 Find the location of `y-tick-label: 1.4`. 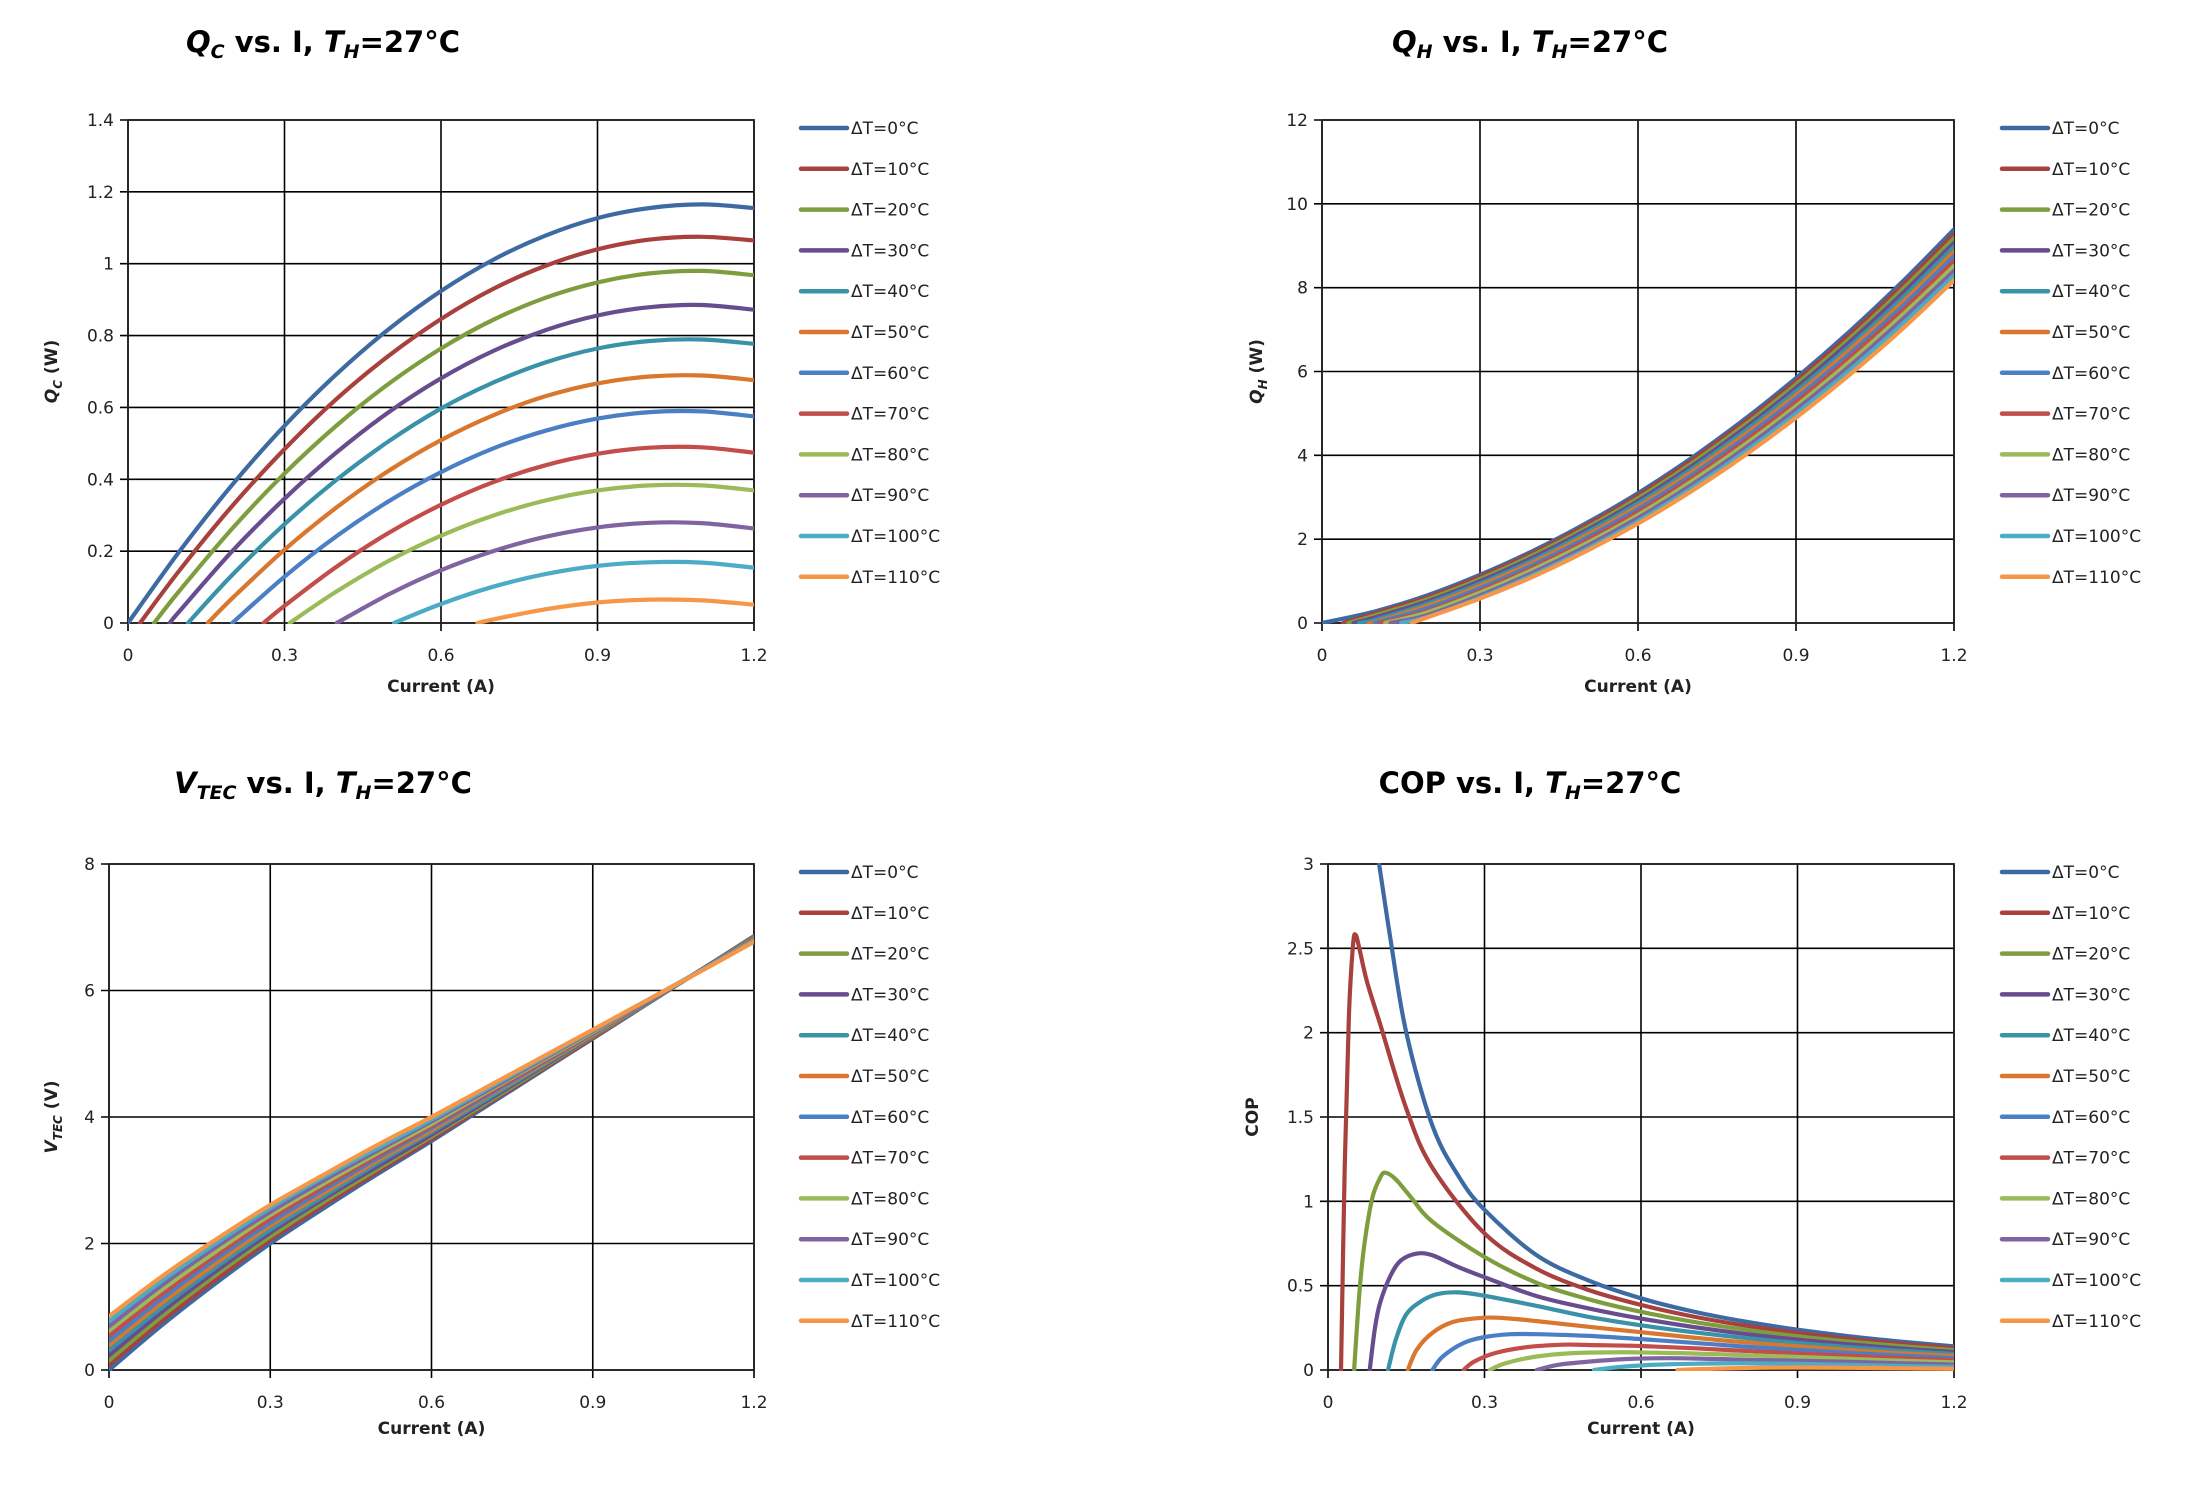

y-tick-label: 1.4 is located at coordinates (100, 121).